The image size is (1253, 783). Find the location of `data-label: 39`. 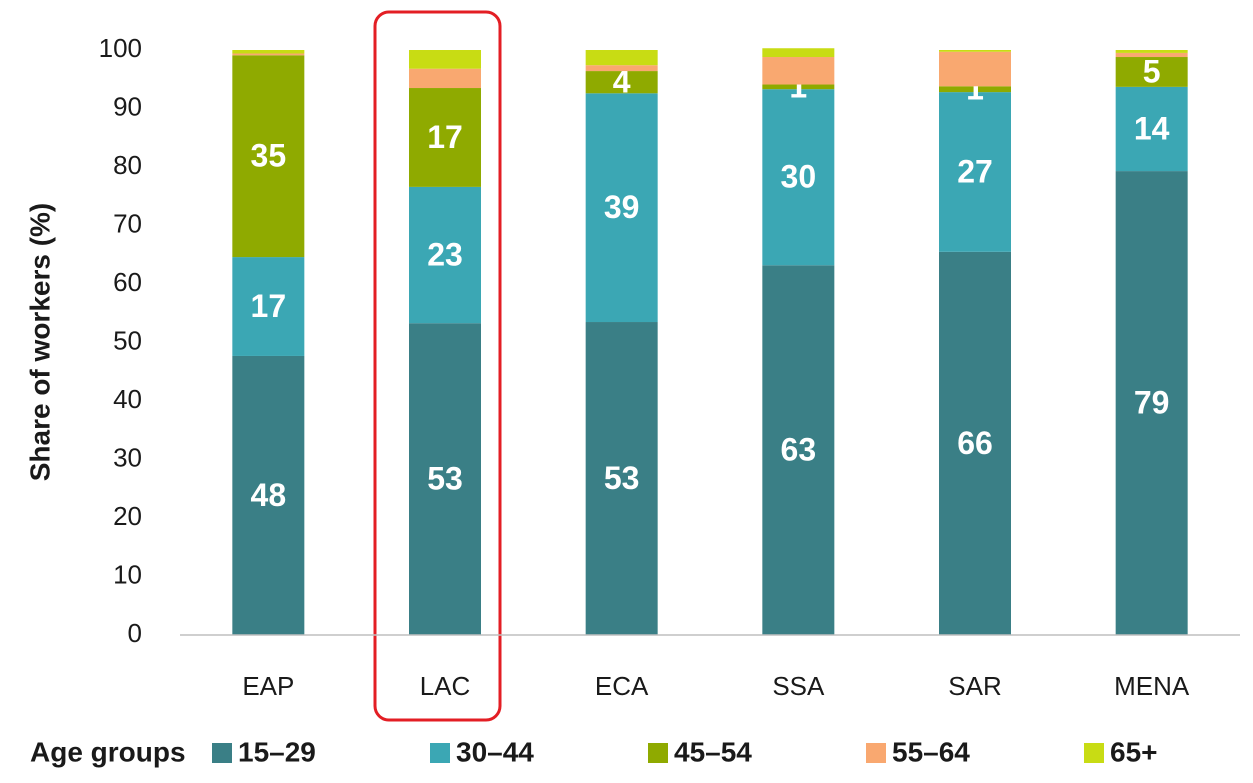

data-label: 39 is located at coordinates (622, 207).